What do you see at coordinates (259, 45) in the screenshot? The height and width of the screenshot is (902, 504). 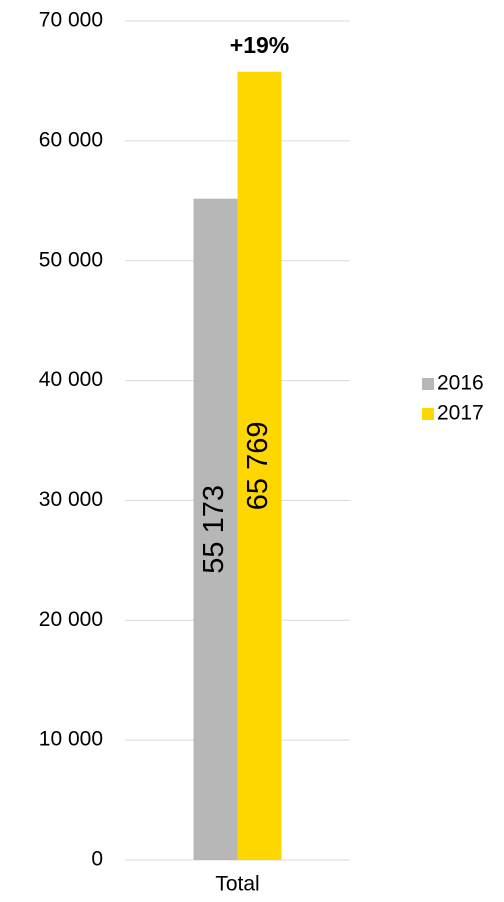 I see `annotation: +19%` at bounding box center [259, 45].